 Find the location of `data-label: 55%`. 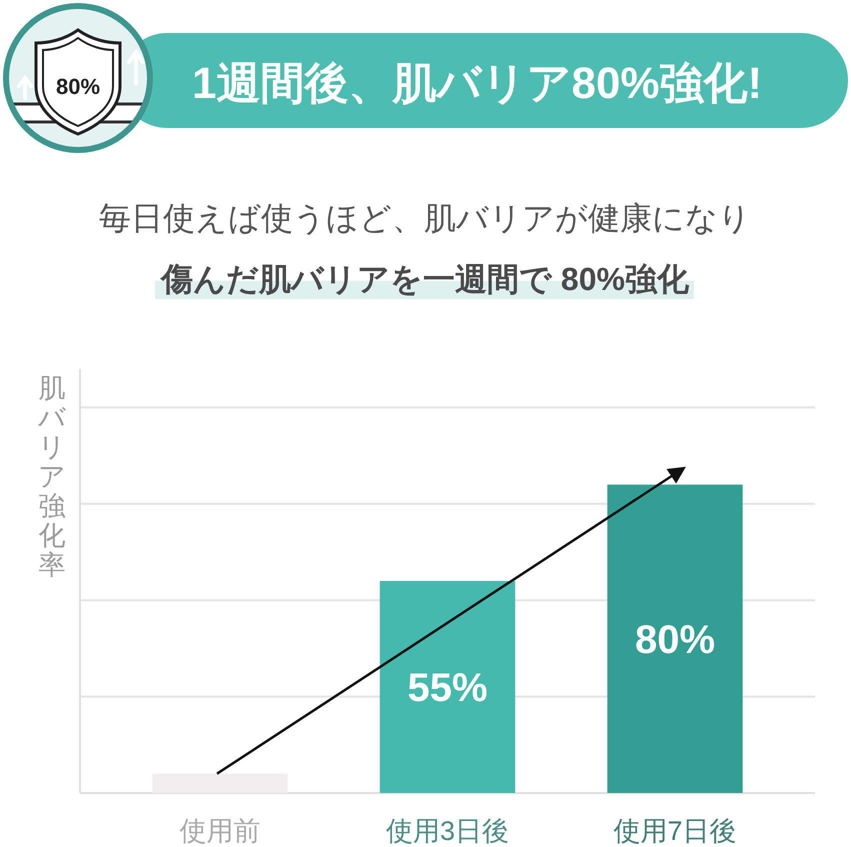

data-label: 55% is located at coordinates (447, 688).